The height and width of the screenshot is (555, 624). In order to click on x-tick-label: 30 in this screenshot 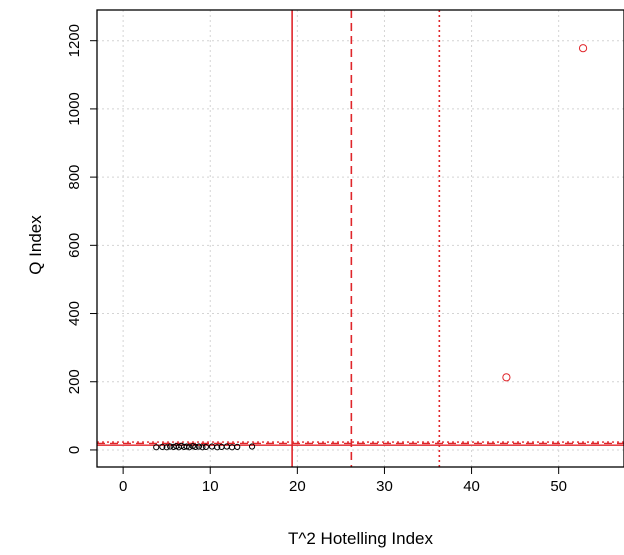, I will do `click(384, 486)`.